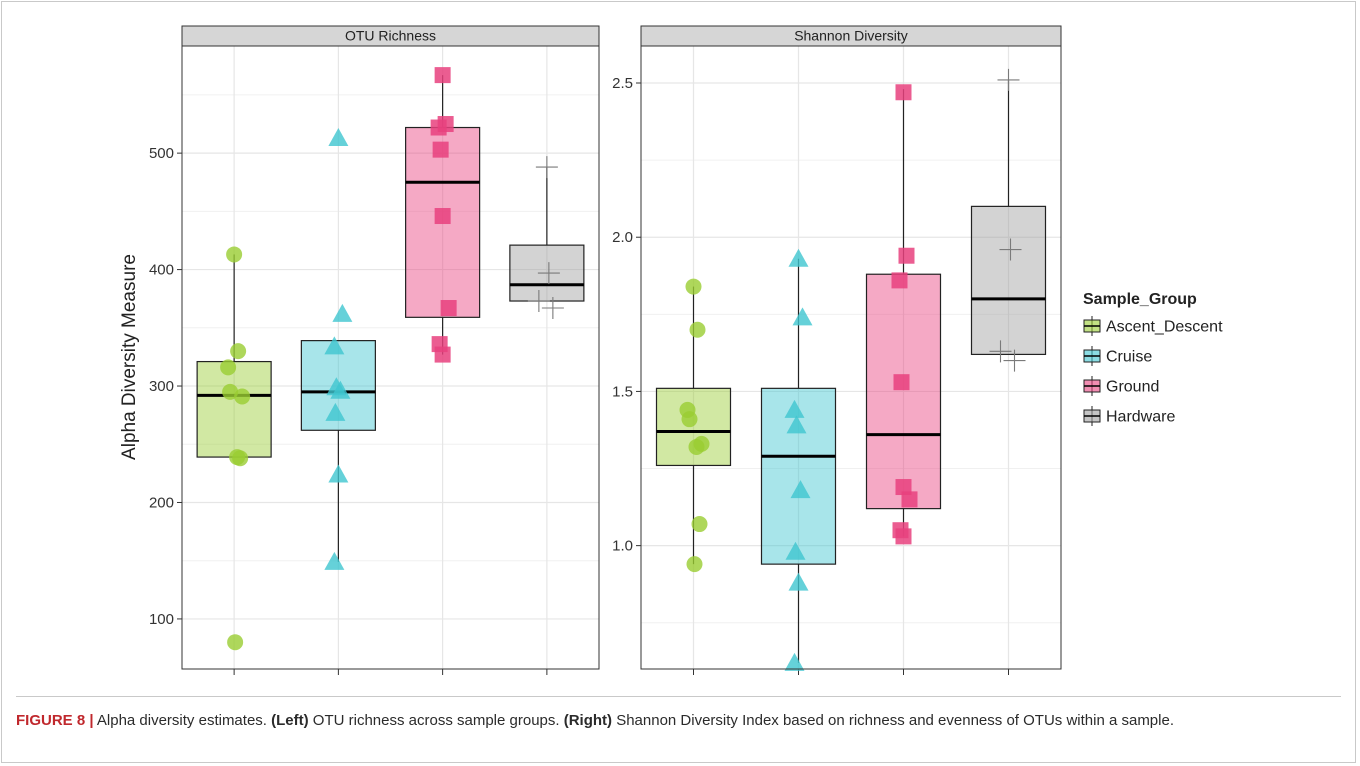  What do you see at coordinates (55, 720) in the screenshot?
I see `figure-label: FIGURE 8 |` at bounding box center [55, 720].